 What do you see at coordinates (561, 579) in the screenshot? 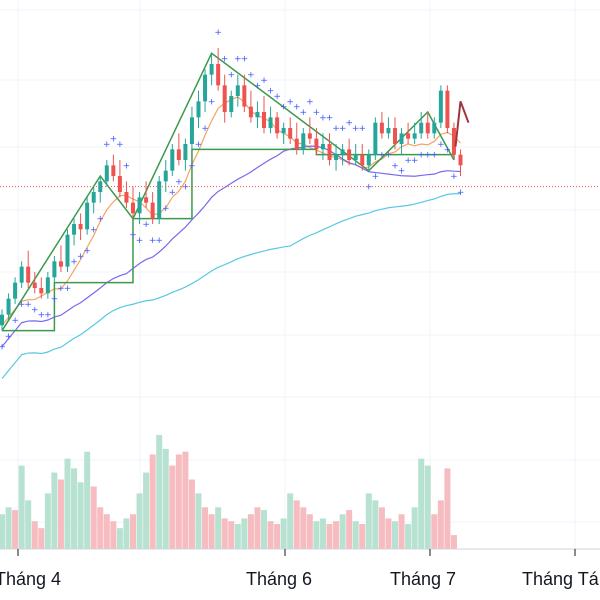
I see `month-label-next: Tháng Tá` at bounding box center [561, 579].